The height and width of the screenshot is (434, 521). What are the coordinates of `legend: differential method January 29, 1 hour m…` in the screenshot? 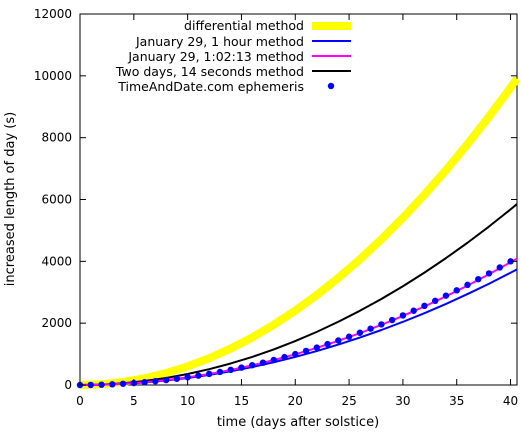 It's located at (233, 56).